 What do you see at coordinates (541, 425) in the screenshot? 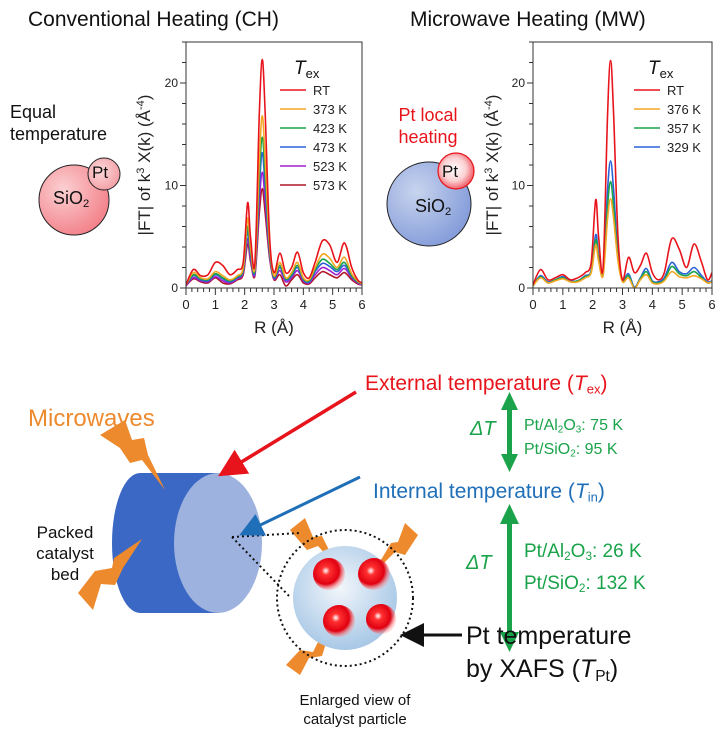
I see `t: Pt/Al` at bounding box center [541, 425].